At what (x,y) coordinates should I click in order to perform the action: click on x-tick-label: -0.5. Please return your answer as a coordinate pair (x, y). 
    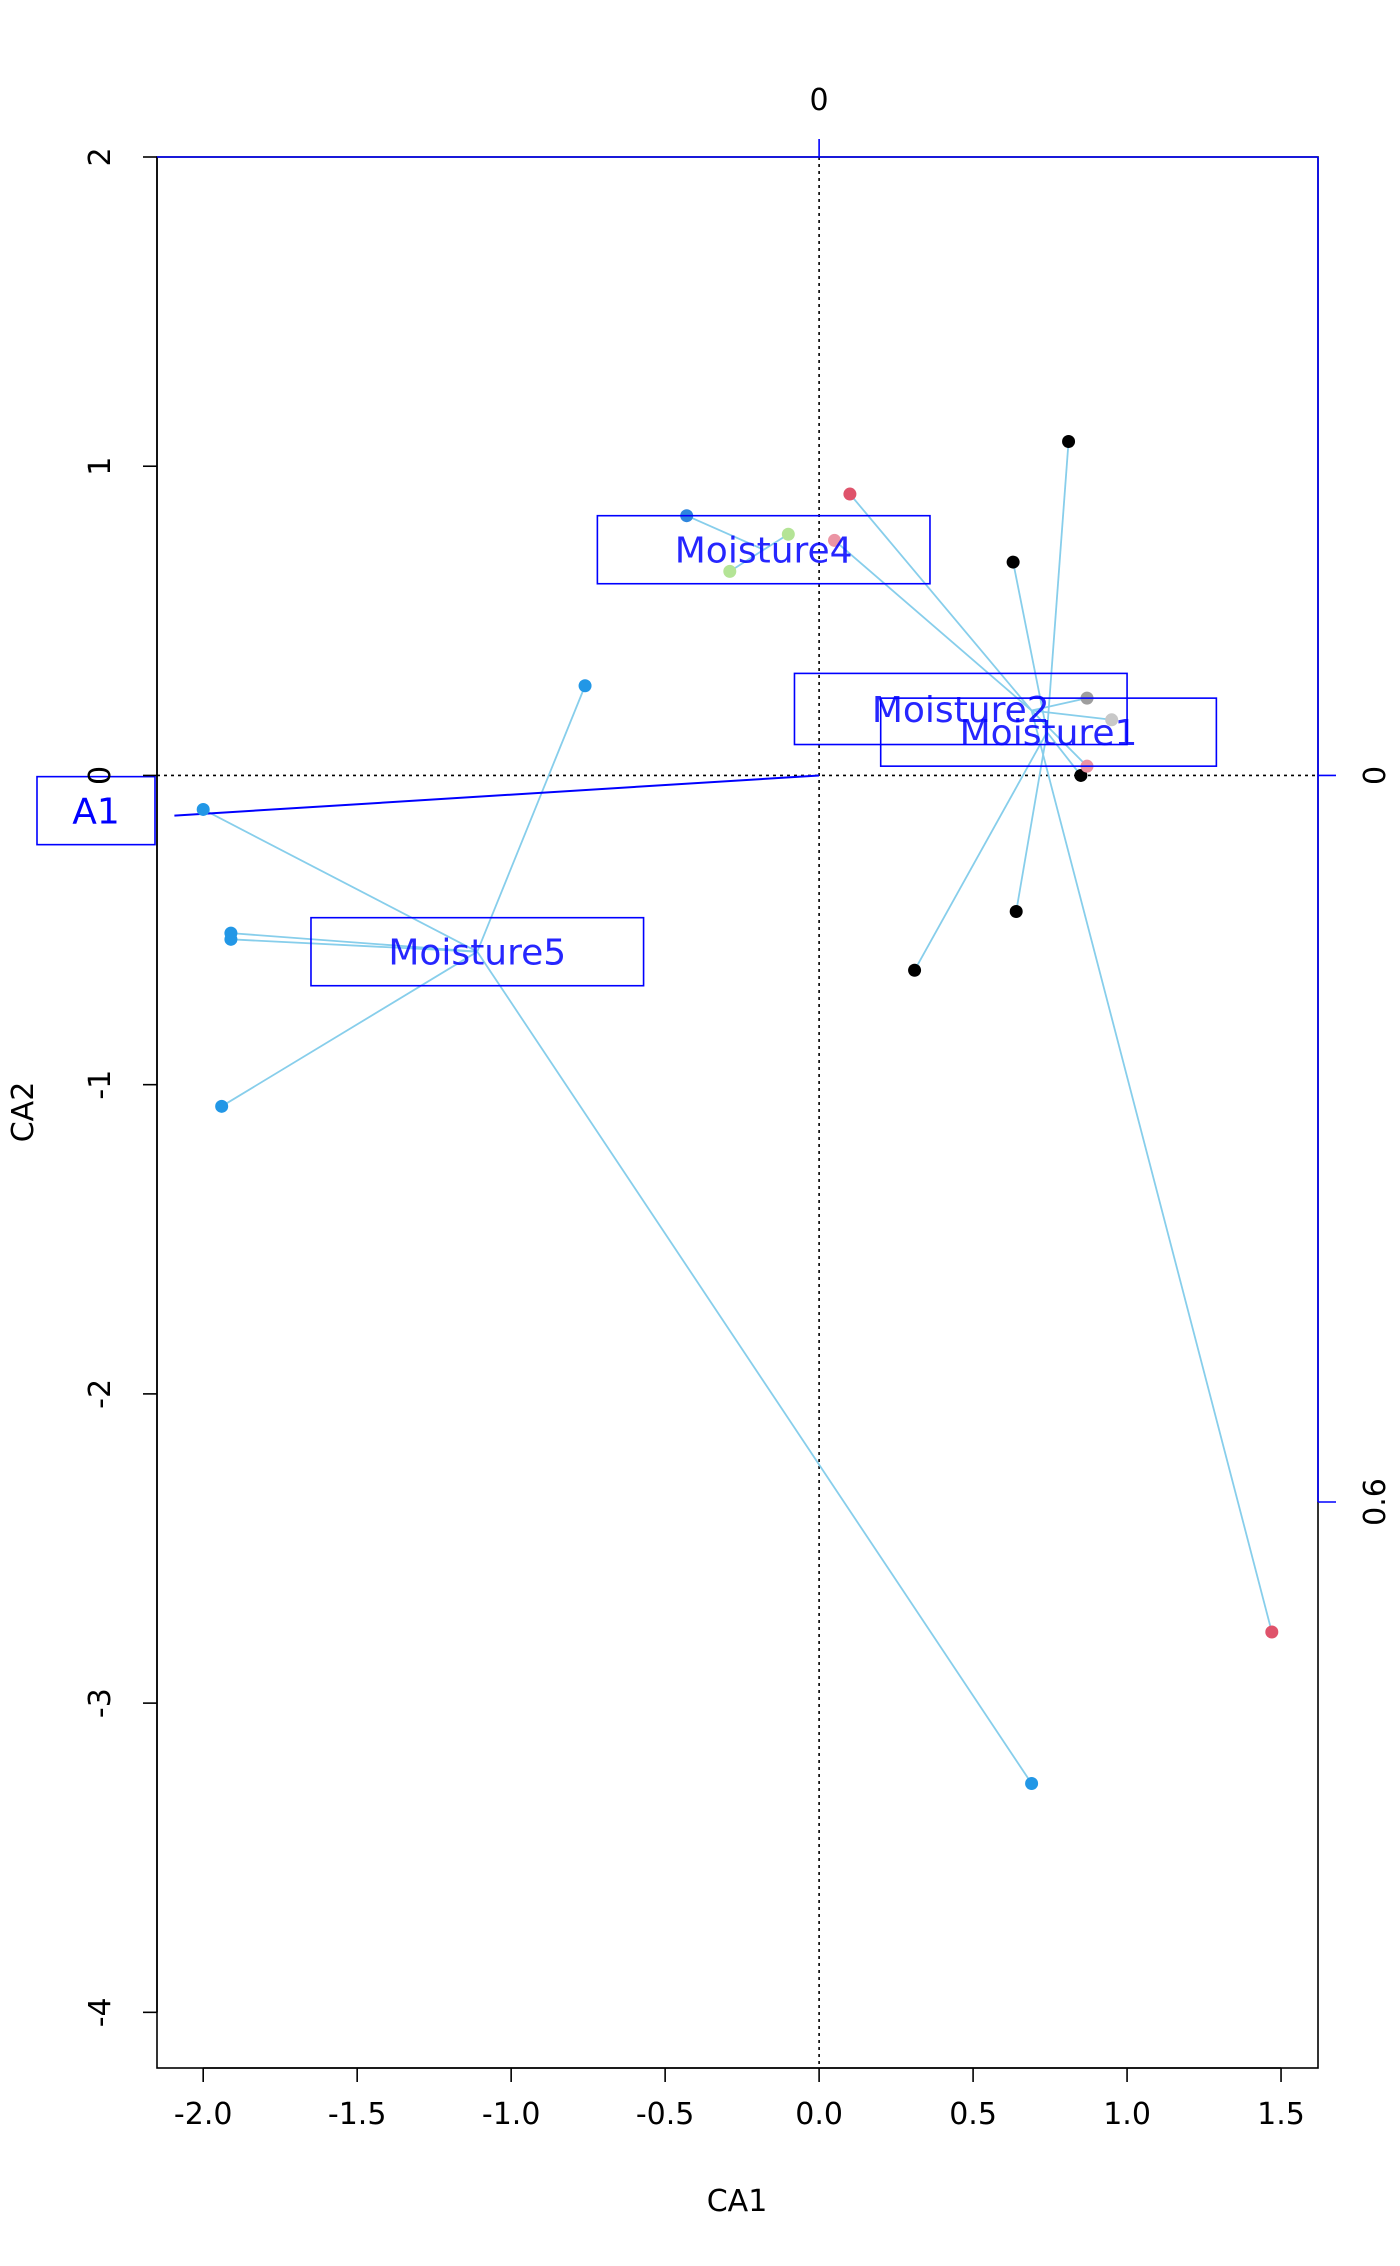
    Looking at the image, I should click on (665, 2114).